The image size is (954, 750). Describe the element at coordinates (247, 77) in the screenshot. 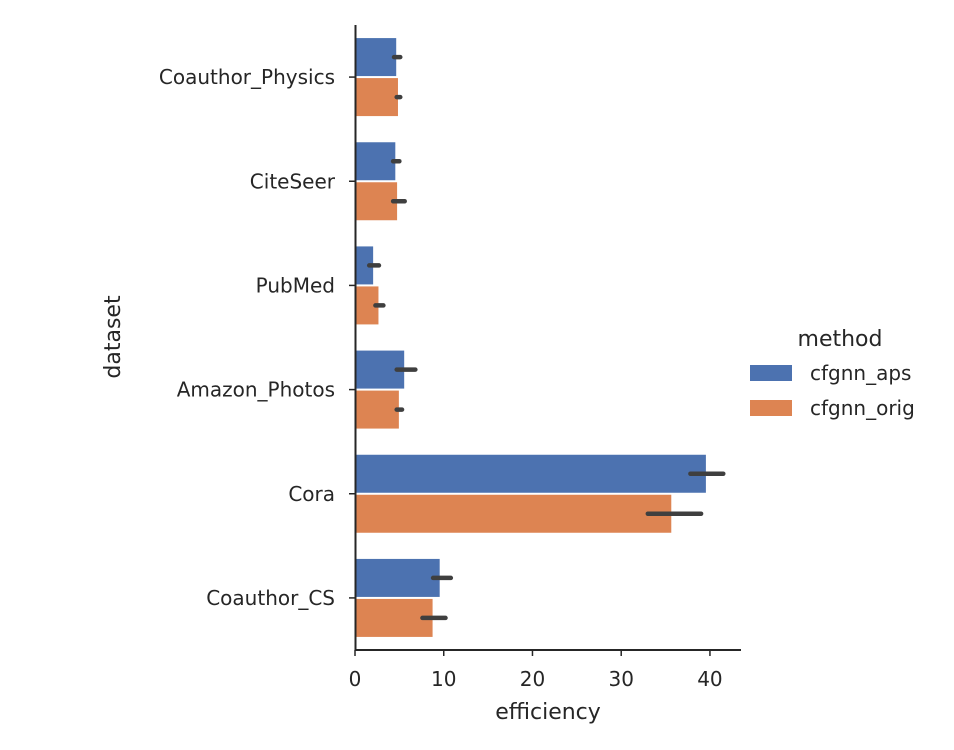

I see `y-tick-label: Coauthor_Physics` at that location.